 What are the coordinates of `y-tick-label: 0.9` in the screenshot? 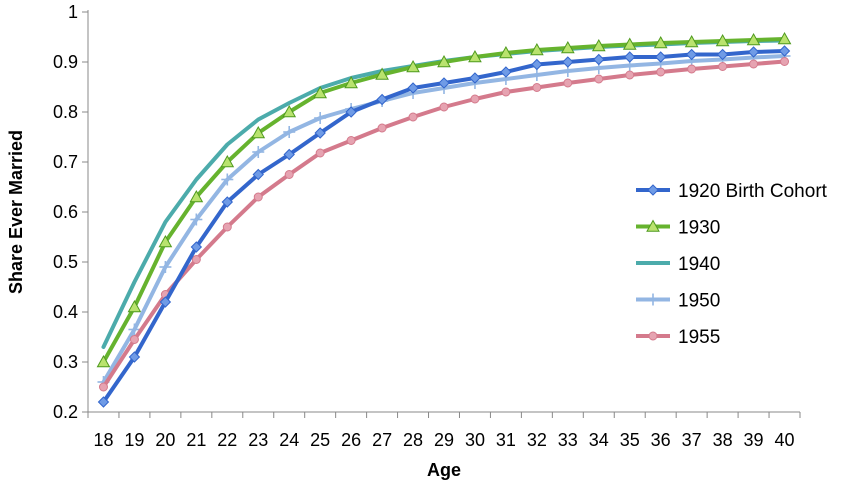 It's located at (65, 62).